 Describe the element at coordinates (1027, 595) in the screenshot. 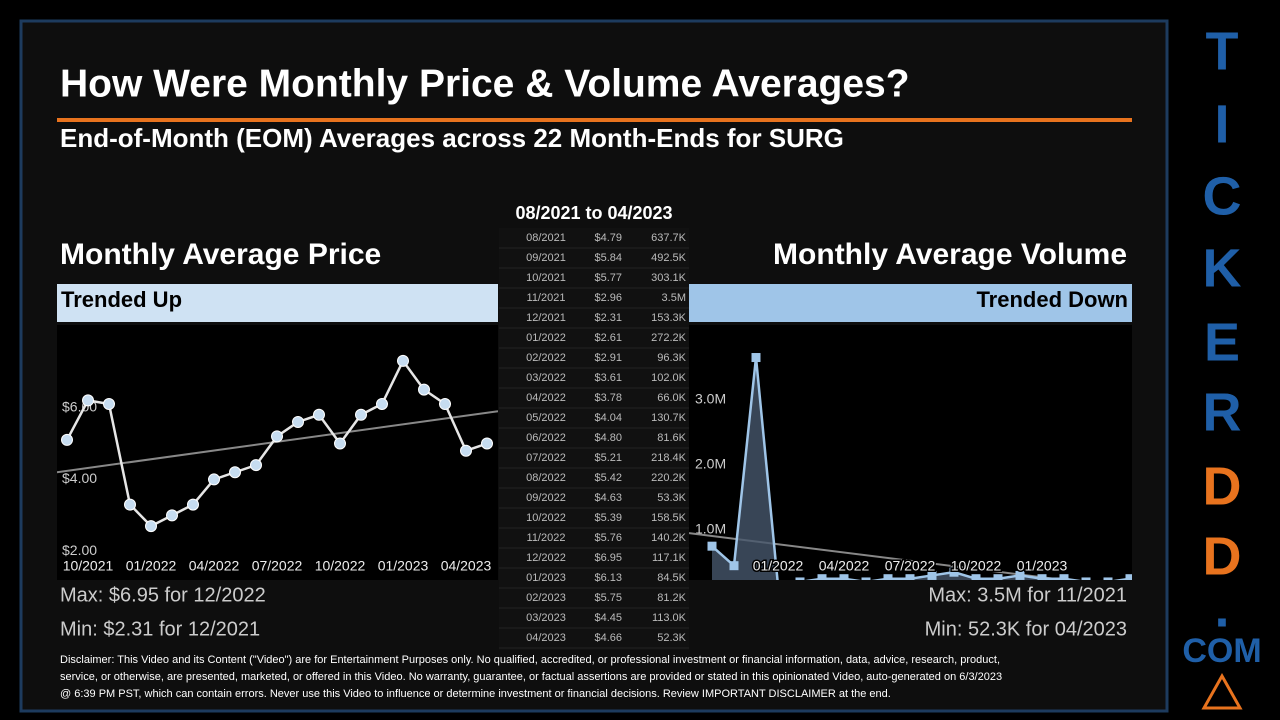

I see `max-text: Max: 3.5M for 11/2021` at that location.